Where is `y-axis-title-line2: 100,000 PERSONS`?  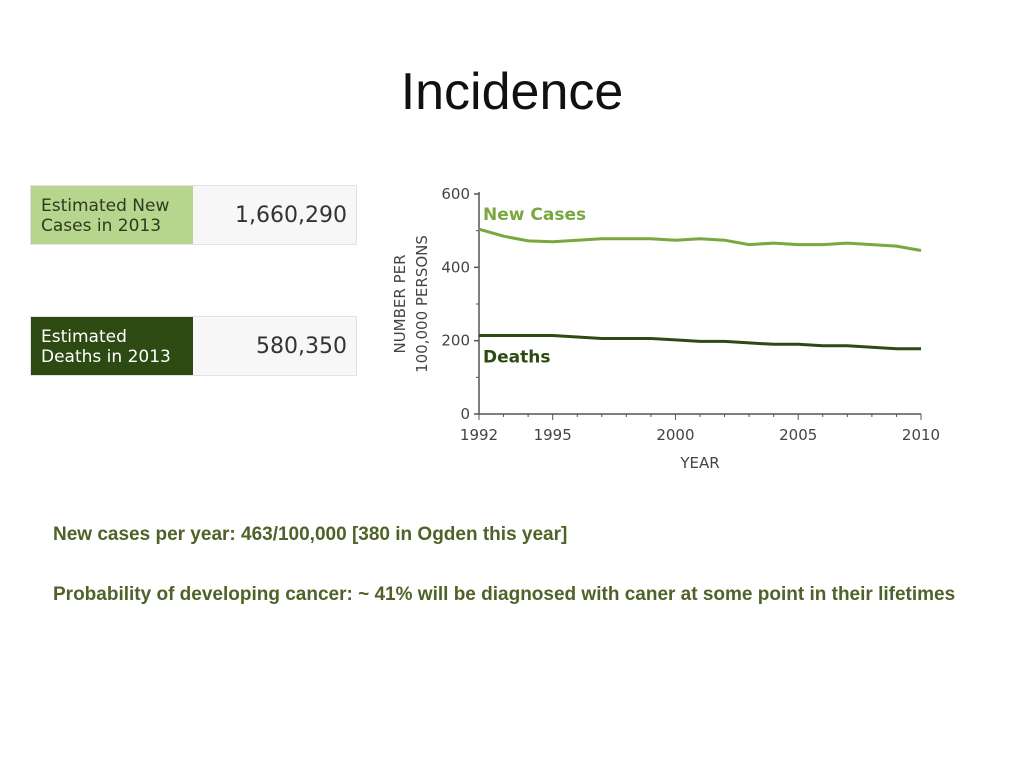 y-axis-title-line2: 100,000 PERSONS is located at coordinates (422, 304).